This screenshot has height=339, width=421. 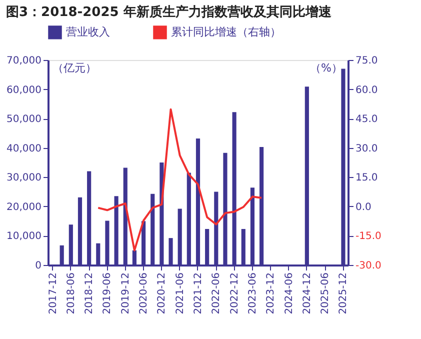 I want to click on x-tick-label: 2021-12, so click(x=198, y=293).